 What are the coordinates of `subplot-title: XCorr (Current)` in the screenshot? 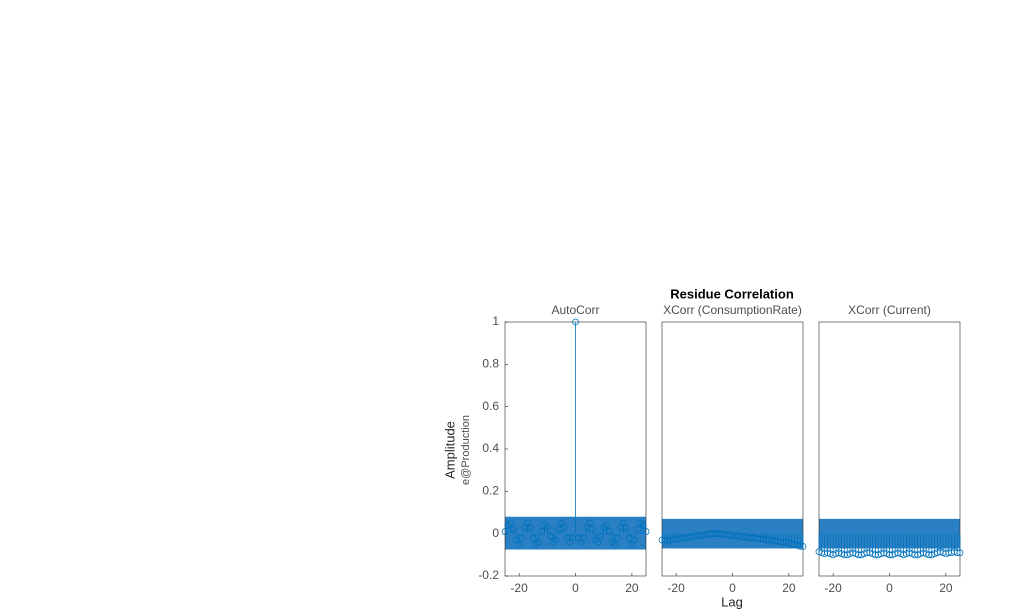 It's located at (889, 310).